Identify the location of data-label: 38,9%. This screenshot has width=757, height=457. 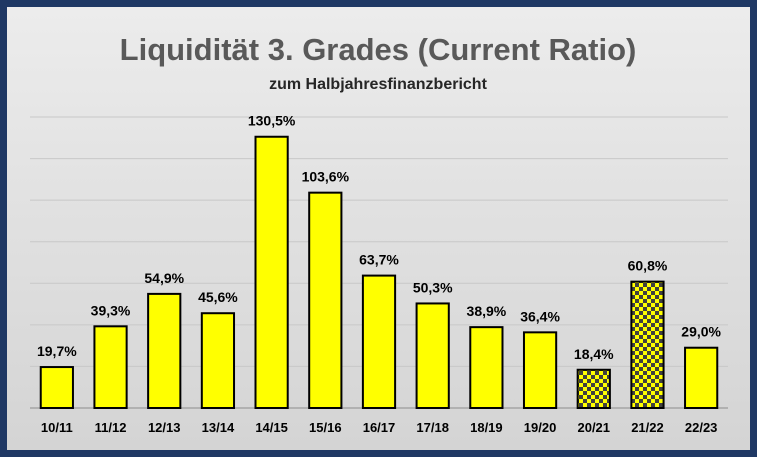
(487, 311).